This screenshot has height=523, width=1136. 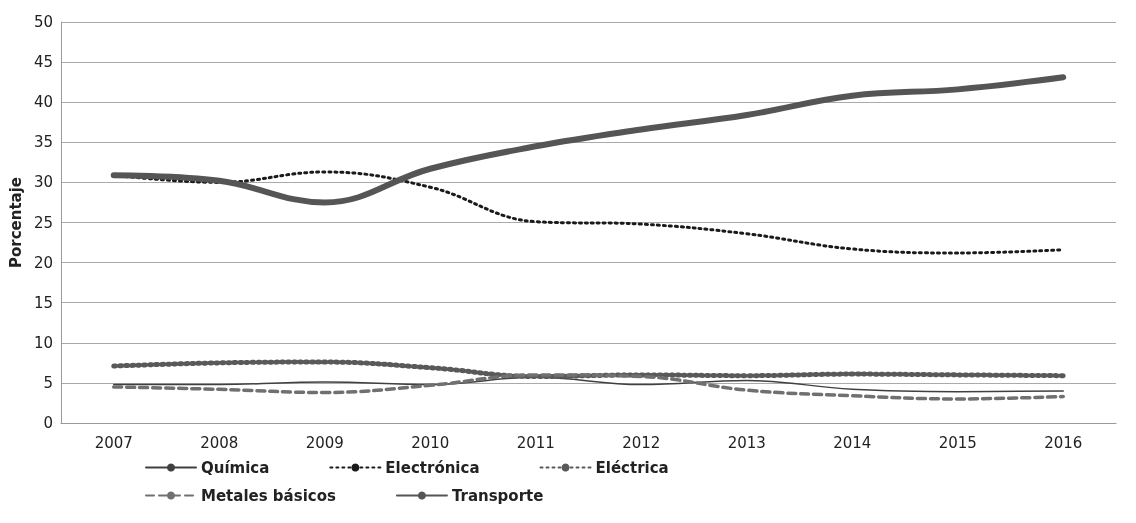 What do you see at coordinates (15, 222) in the screenshot?
I see `y-axis-title: Porcentaje` at bounding box center [15, 222].